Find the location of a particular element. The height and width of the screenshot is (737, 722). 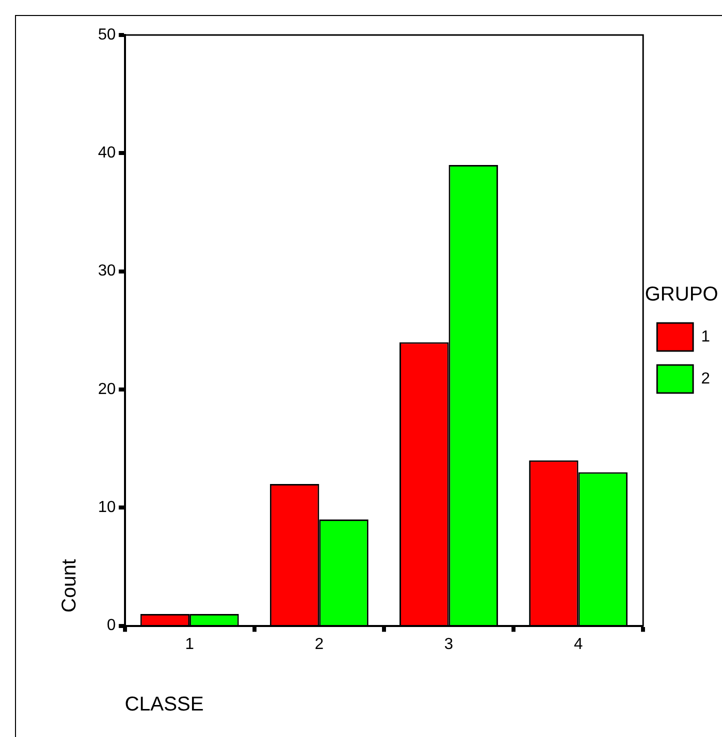

legend-title: GRUPO is located at coordinates (681, 295).